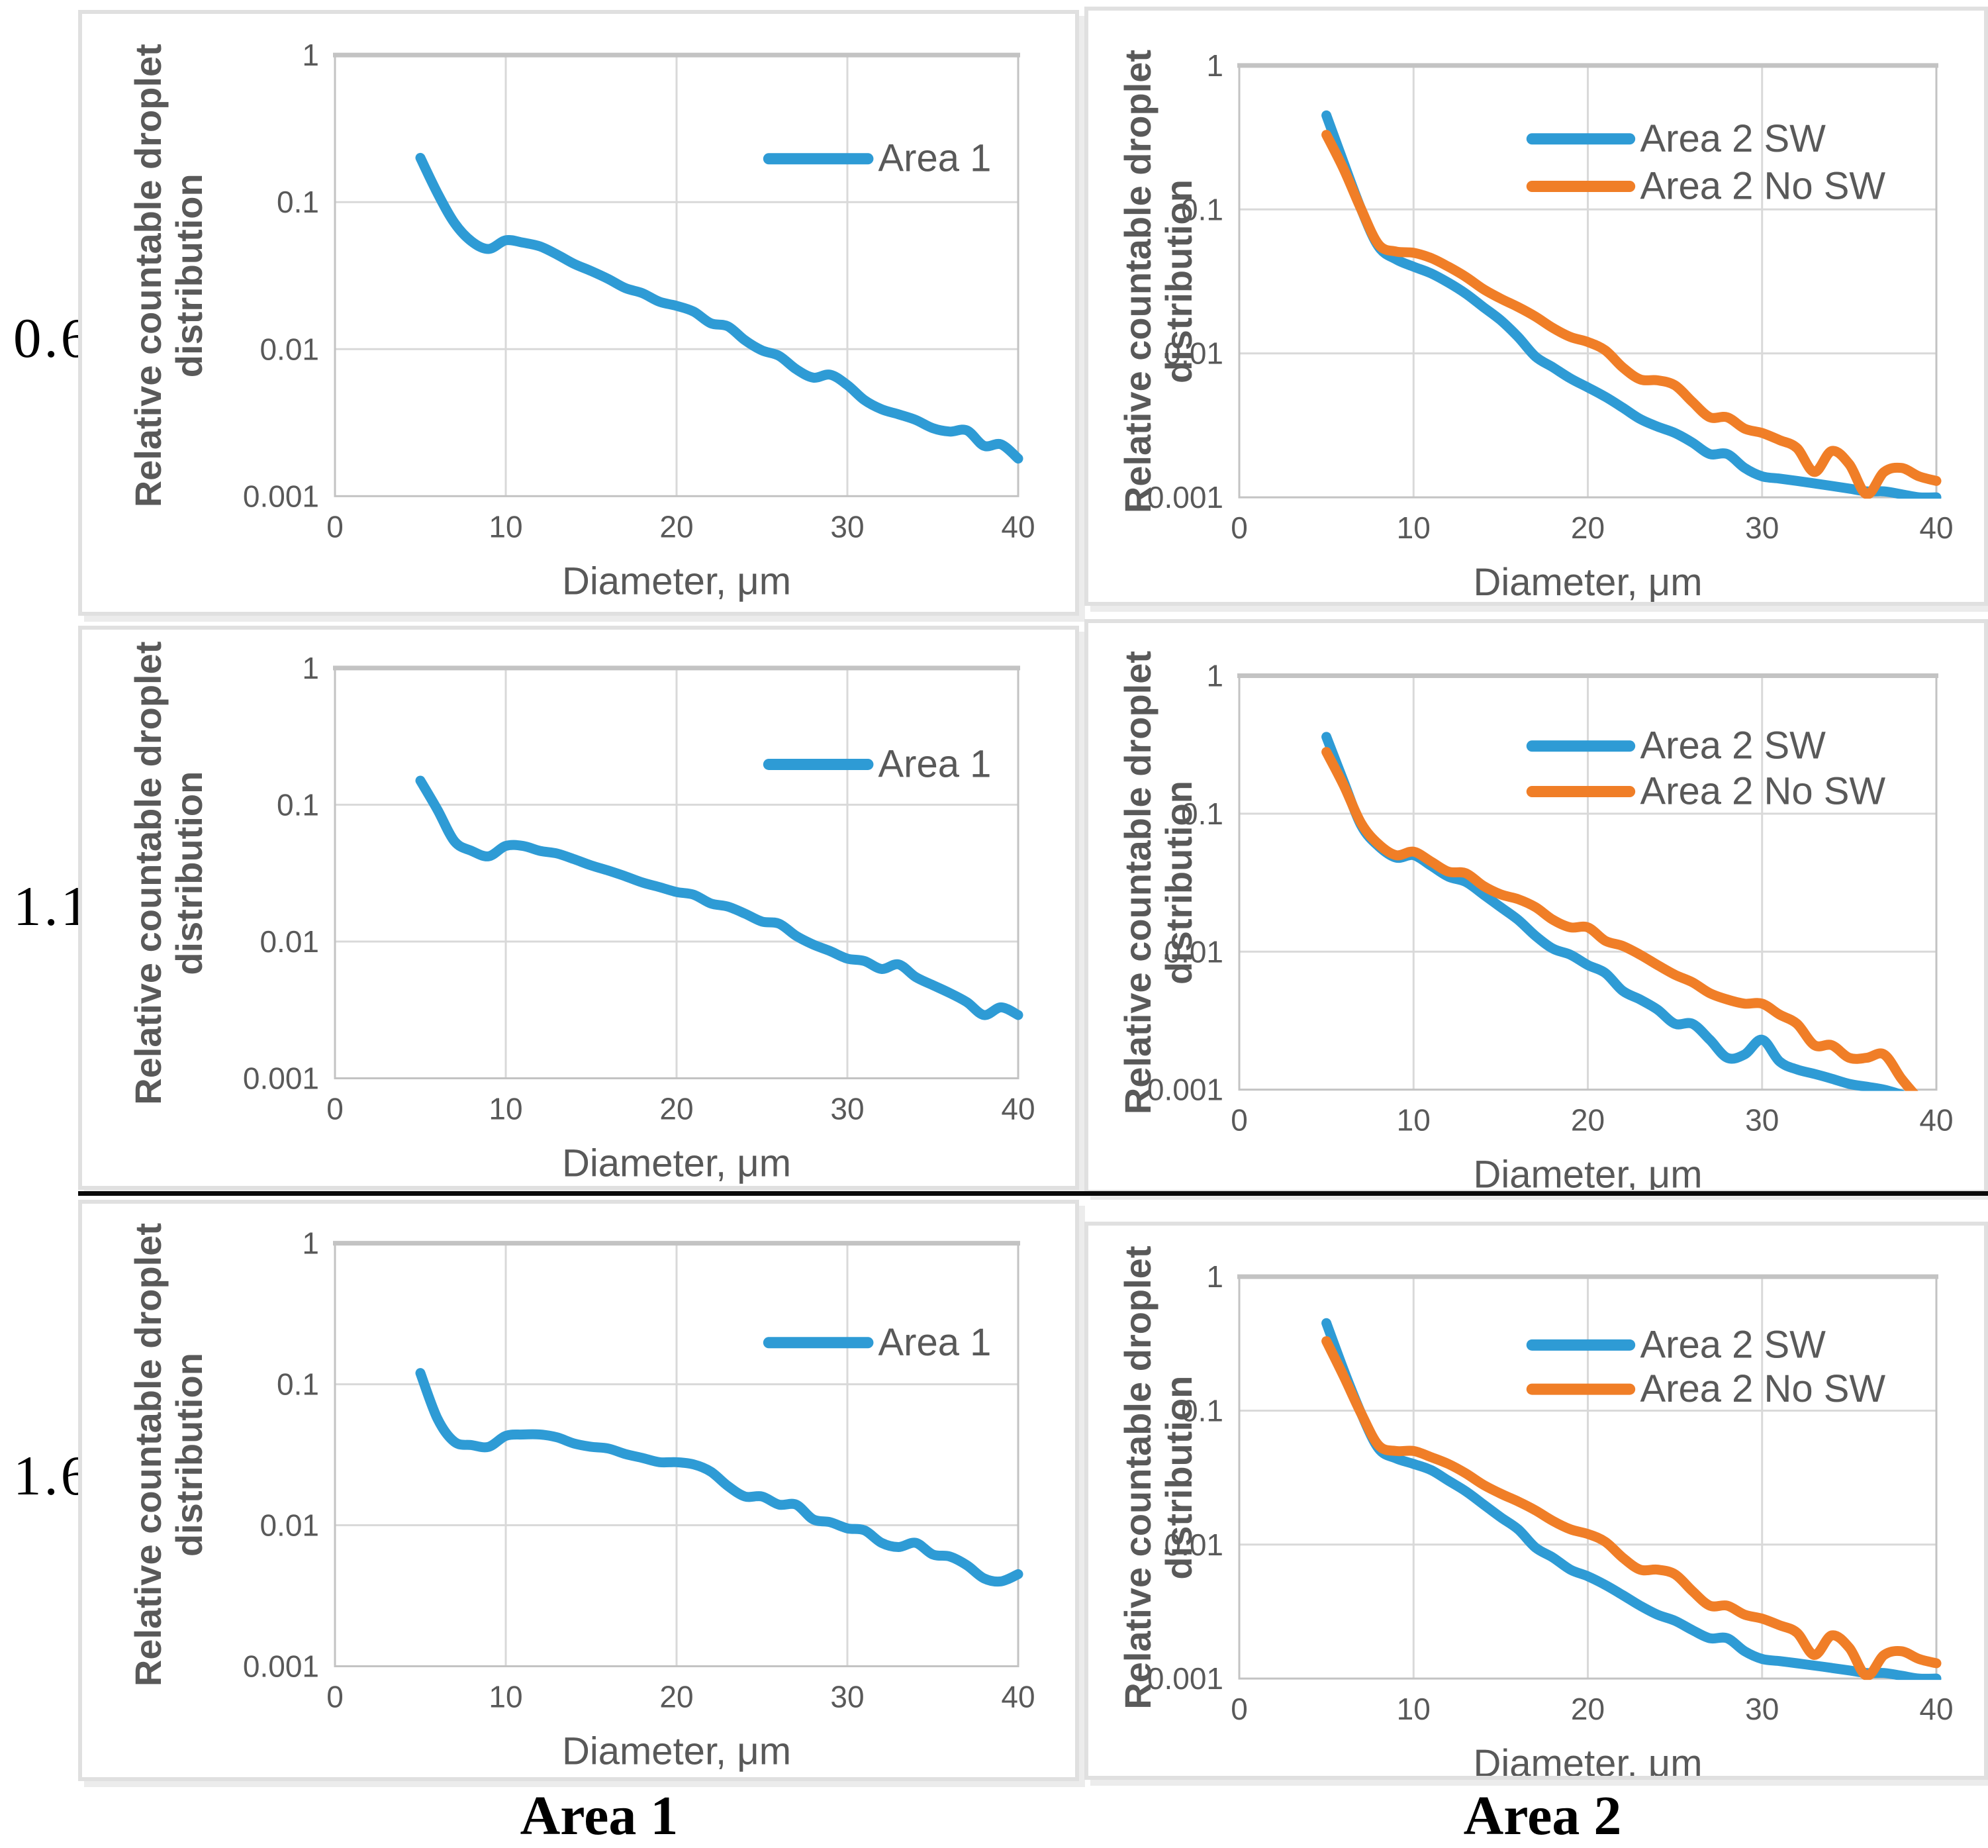 The image size is (1988, 1848). I want to click on row-label-0.6: 0.6, so click(52, 338).